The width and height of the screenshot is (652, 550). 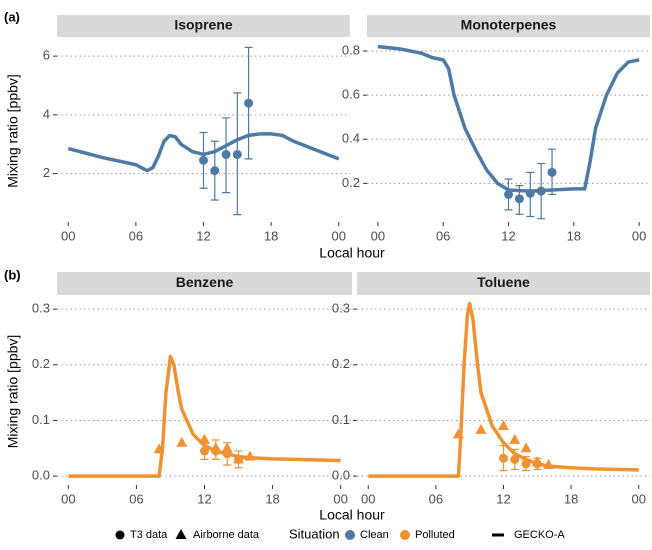 What do you see at coordinates (12, 274) in the screenshot?
I see `panel-label: (b)` at bounding box center [12, 274].